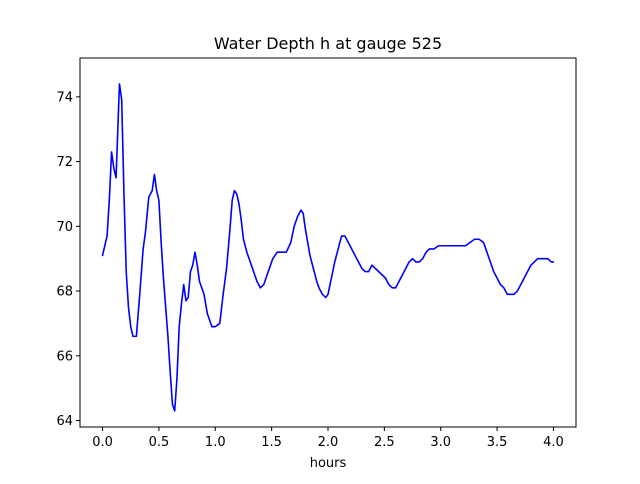  What do you see at coordinates (384, 442) in the screenshot?
I see `x-tick-label: 2.5` at bounding box center [384, 442].